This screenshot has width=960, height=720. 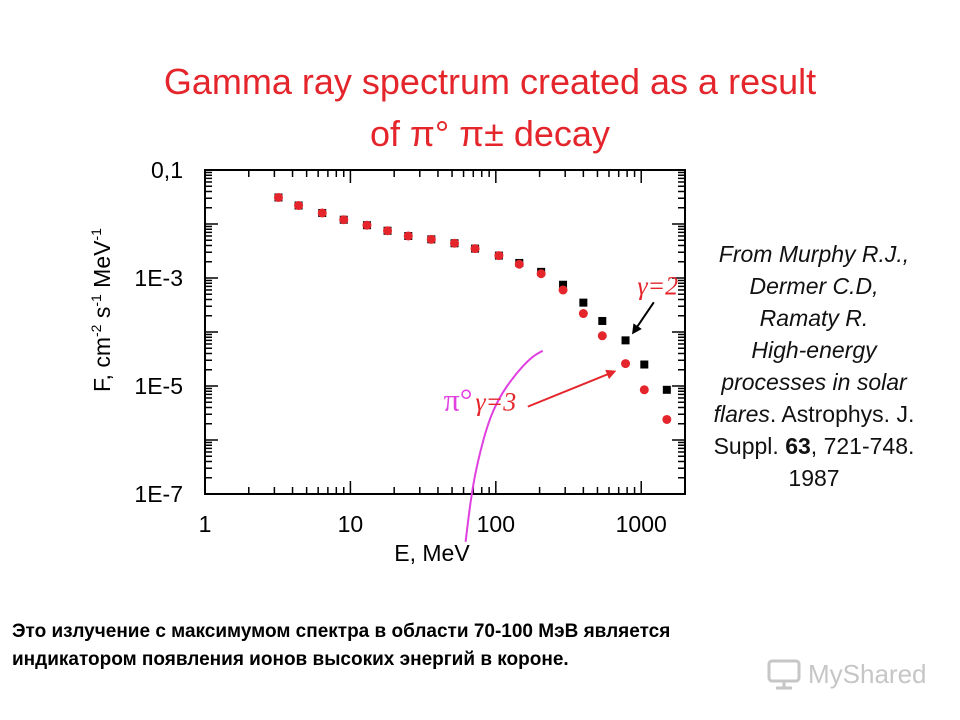 I want to click on reference-line-3: Ramaty R., so click(x=814, y=318).